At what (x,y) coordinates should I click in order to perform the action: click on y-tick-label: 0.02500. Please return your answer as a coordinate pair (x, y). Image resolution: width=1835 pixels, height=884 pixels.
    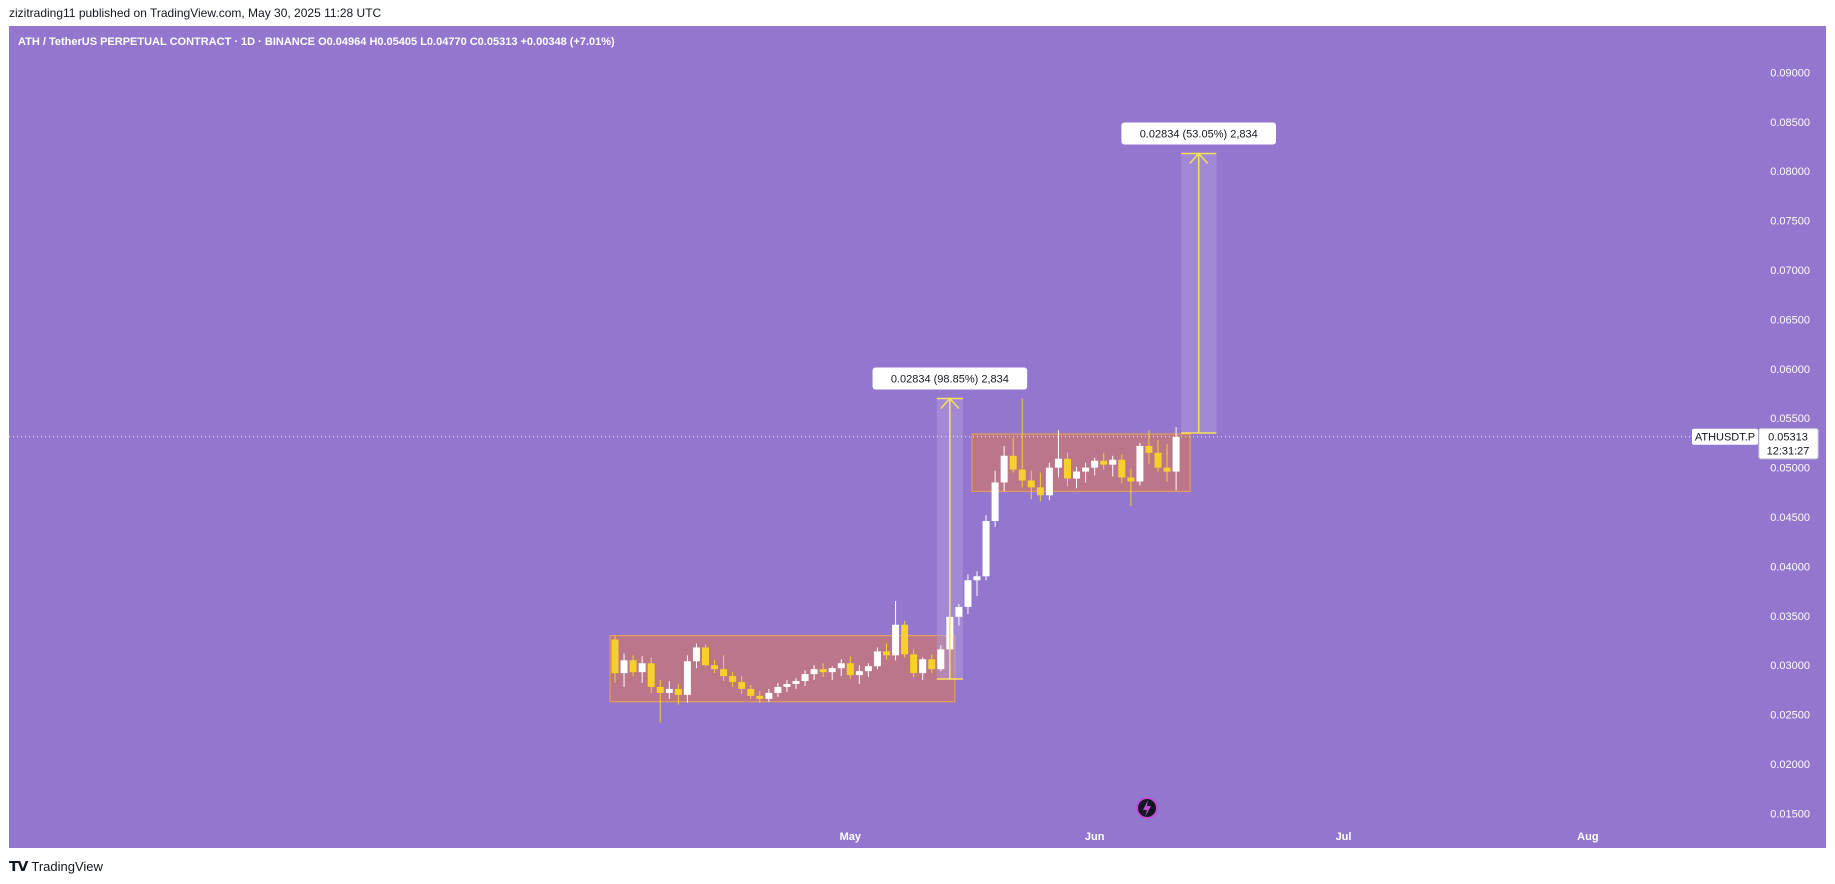
    Looking at the image, I should click on (1790, 716).